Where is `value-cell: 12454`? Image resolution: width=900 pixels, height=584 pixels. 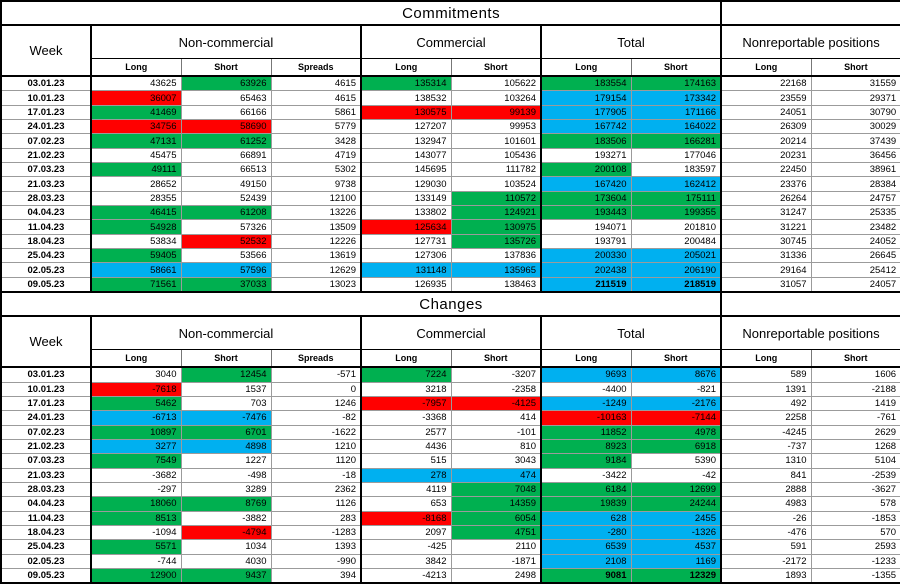 value-cell: 12454 is located at coordinates (226, 374).